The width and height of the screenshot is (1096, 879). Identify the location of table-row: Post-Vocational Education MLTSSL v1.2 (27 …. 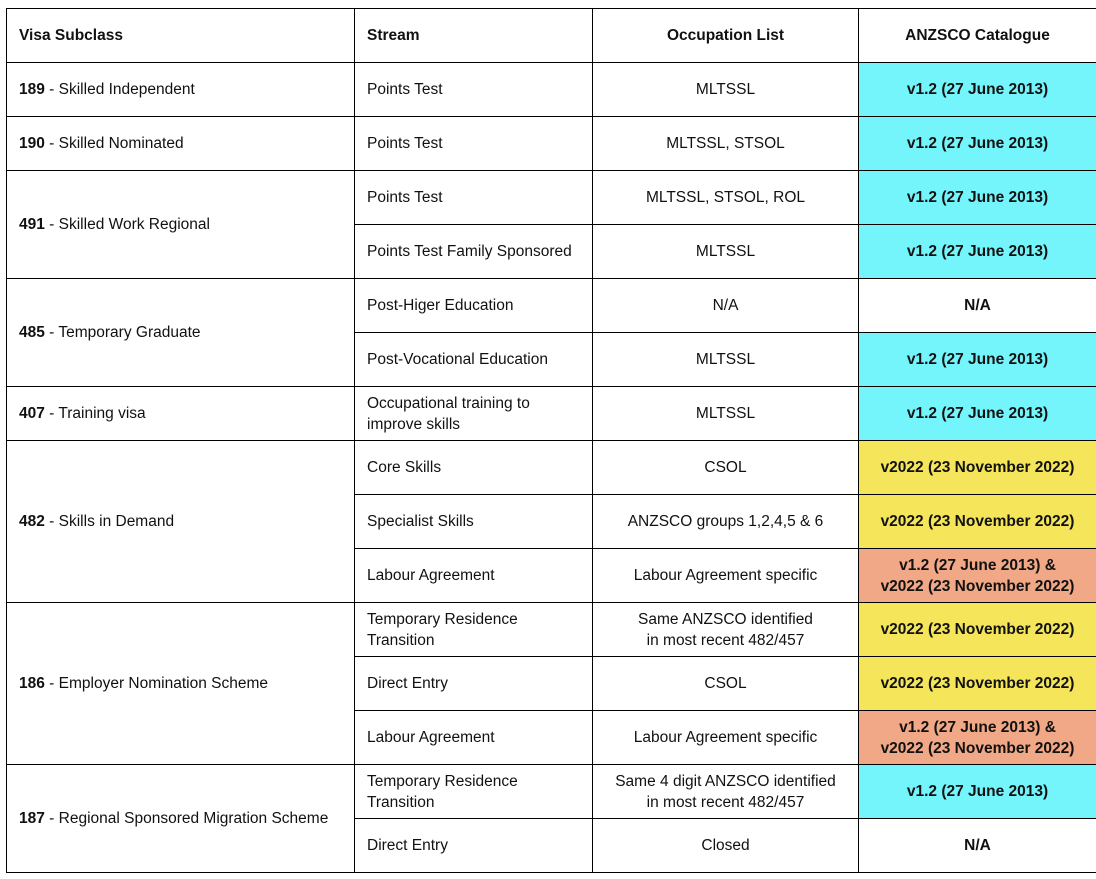
(551, 359).